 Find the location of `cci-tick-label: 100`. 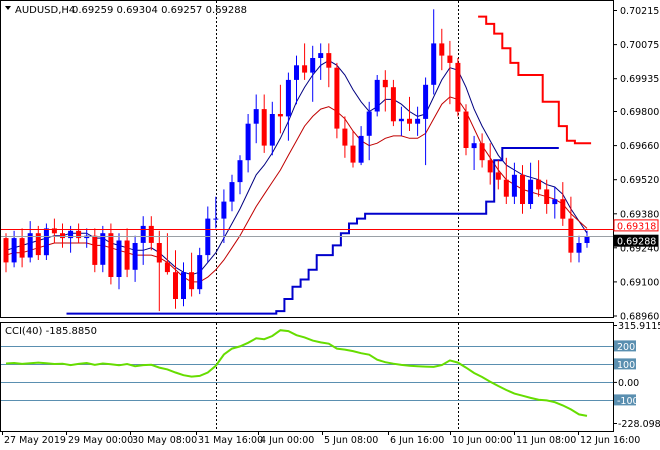

cci-tick-label: 100 is located at coordinates (626, 365).